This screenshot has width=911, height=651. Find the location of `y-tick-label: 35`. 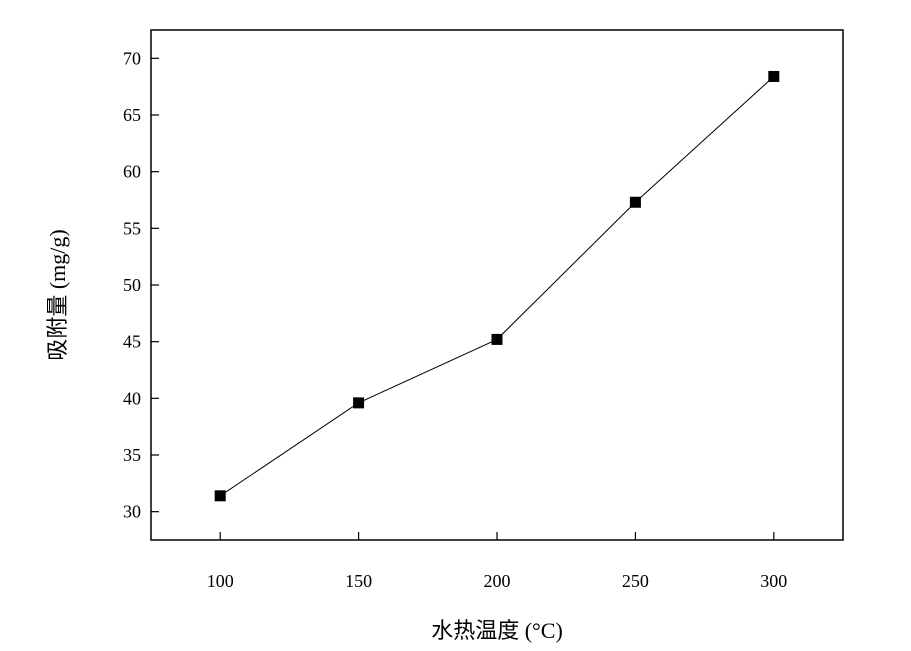

y-tick-label: 35 is located at coordinates (132, 455).